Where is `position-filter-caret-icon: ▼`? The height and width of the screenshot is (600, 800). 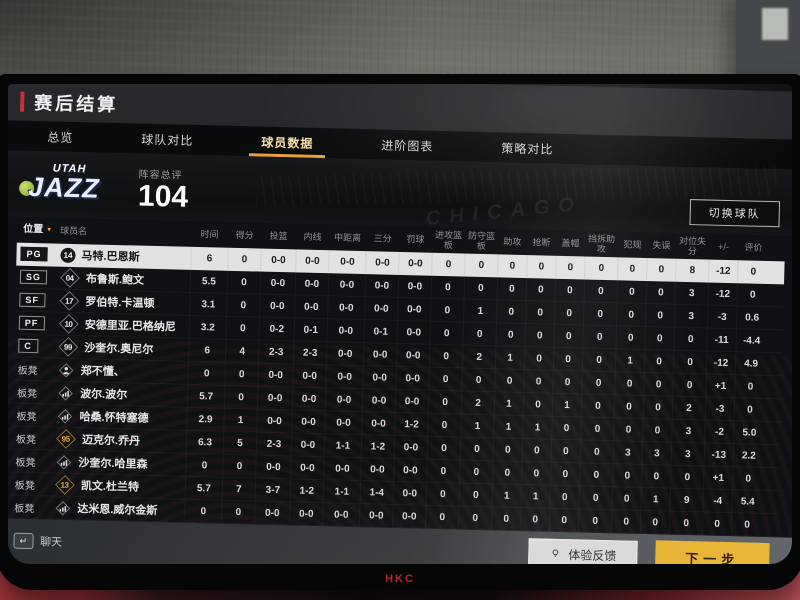
position-filter-caret-icon: ▼ is located at coordinates (49, 230).